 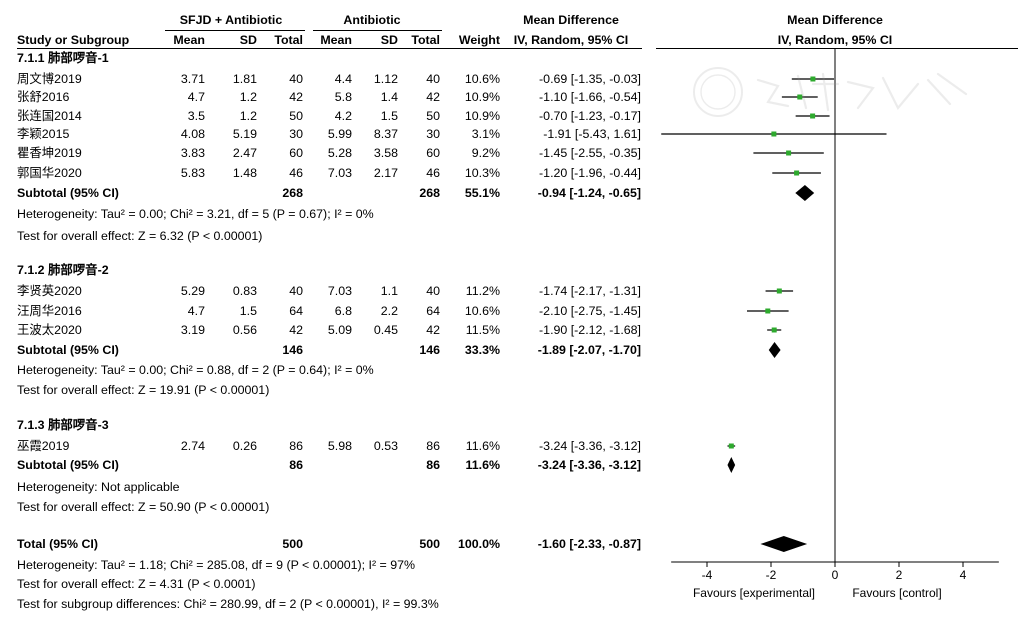 I want to click on study-name: 瞿香坤2019, so click(x=49, y=153).